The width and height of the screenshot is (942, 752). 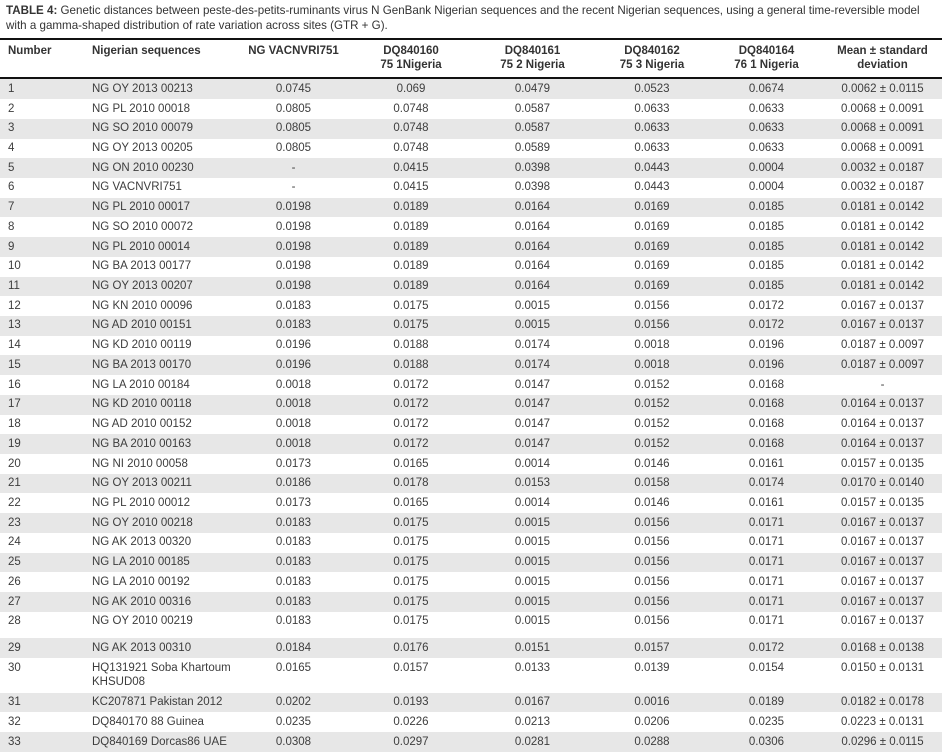 I want to click on column-header-mean-line: Mean ± standard, so click(x=882, y=50).